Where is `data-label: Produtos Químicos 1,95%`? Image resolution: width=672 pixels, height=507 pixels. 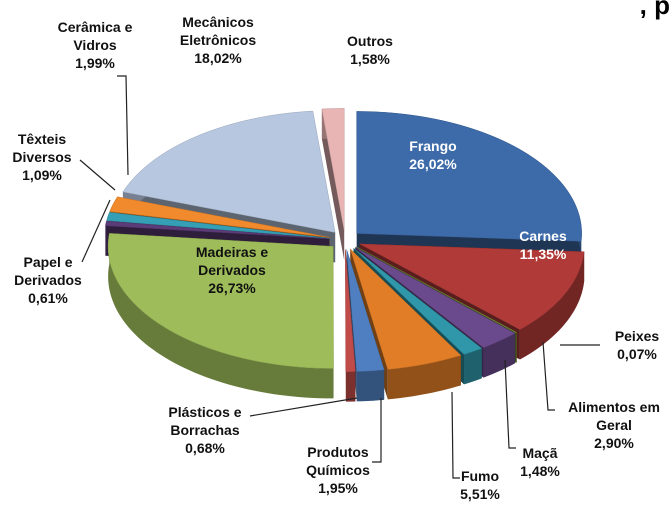 data-label: Produtos Químicos 1,95% is located at coordinates (338, 470).